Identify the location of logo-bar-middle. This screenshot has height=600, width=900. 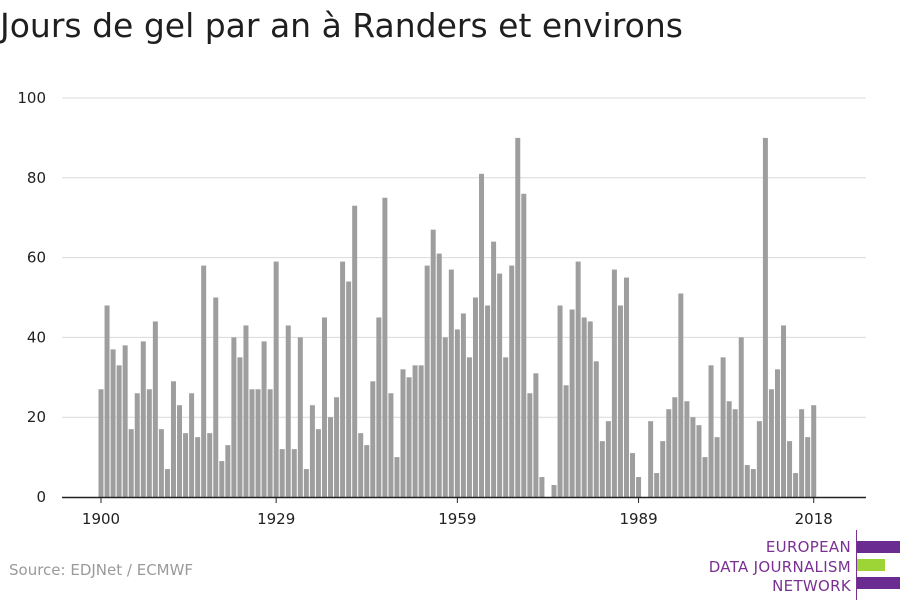
(871, 565).